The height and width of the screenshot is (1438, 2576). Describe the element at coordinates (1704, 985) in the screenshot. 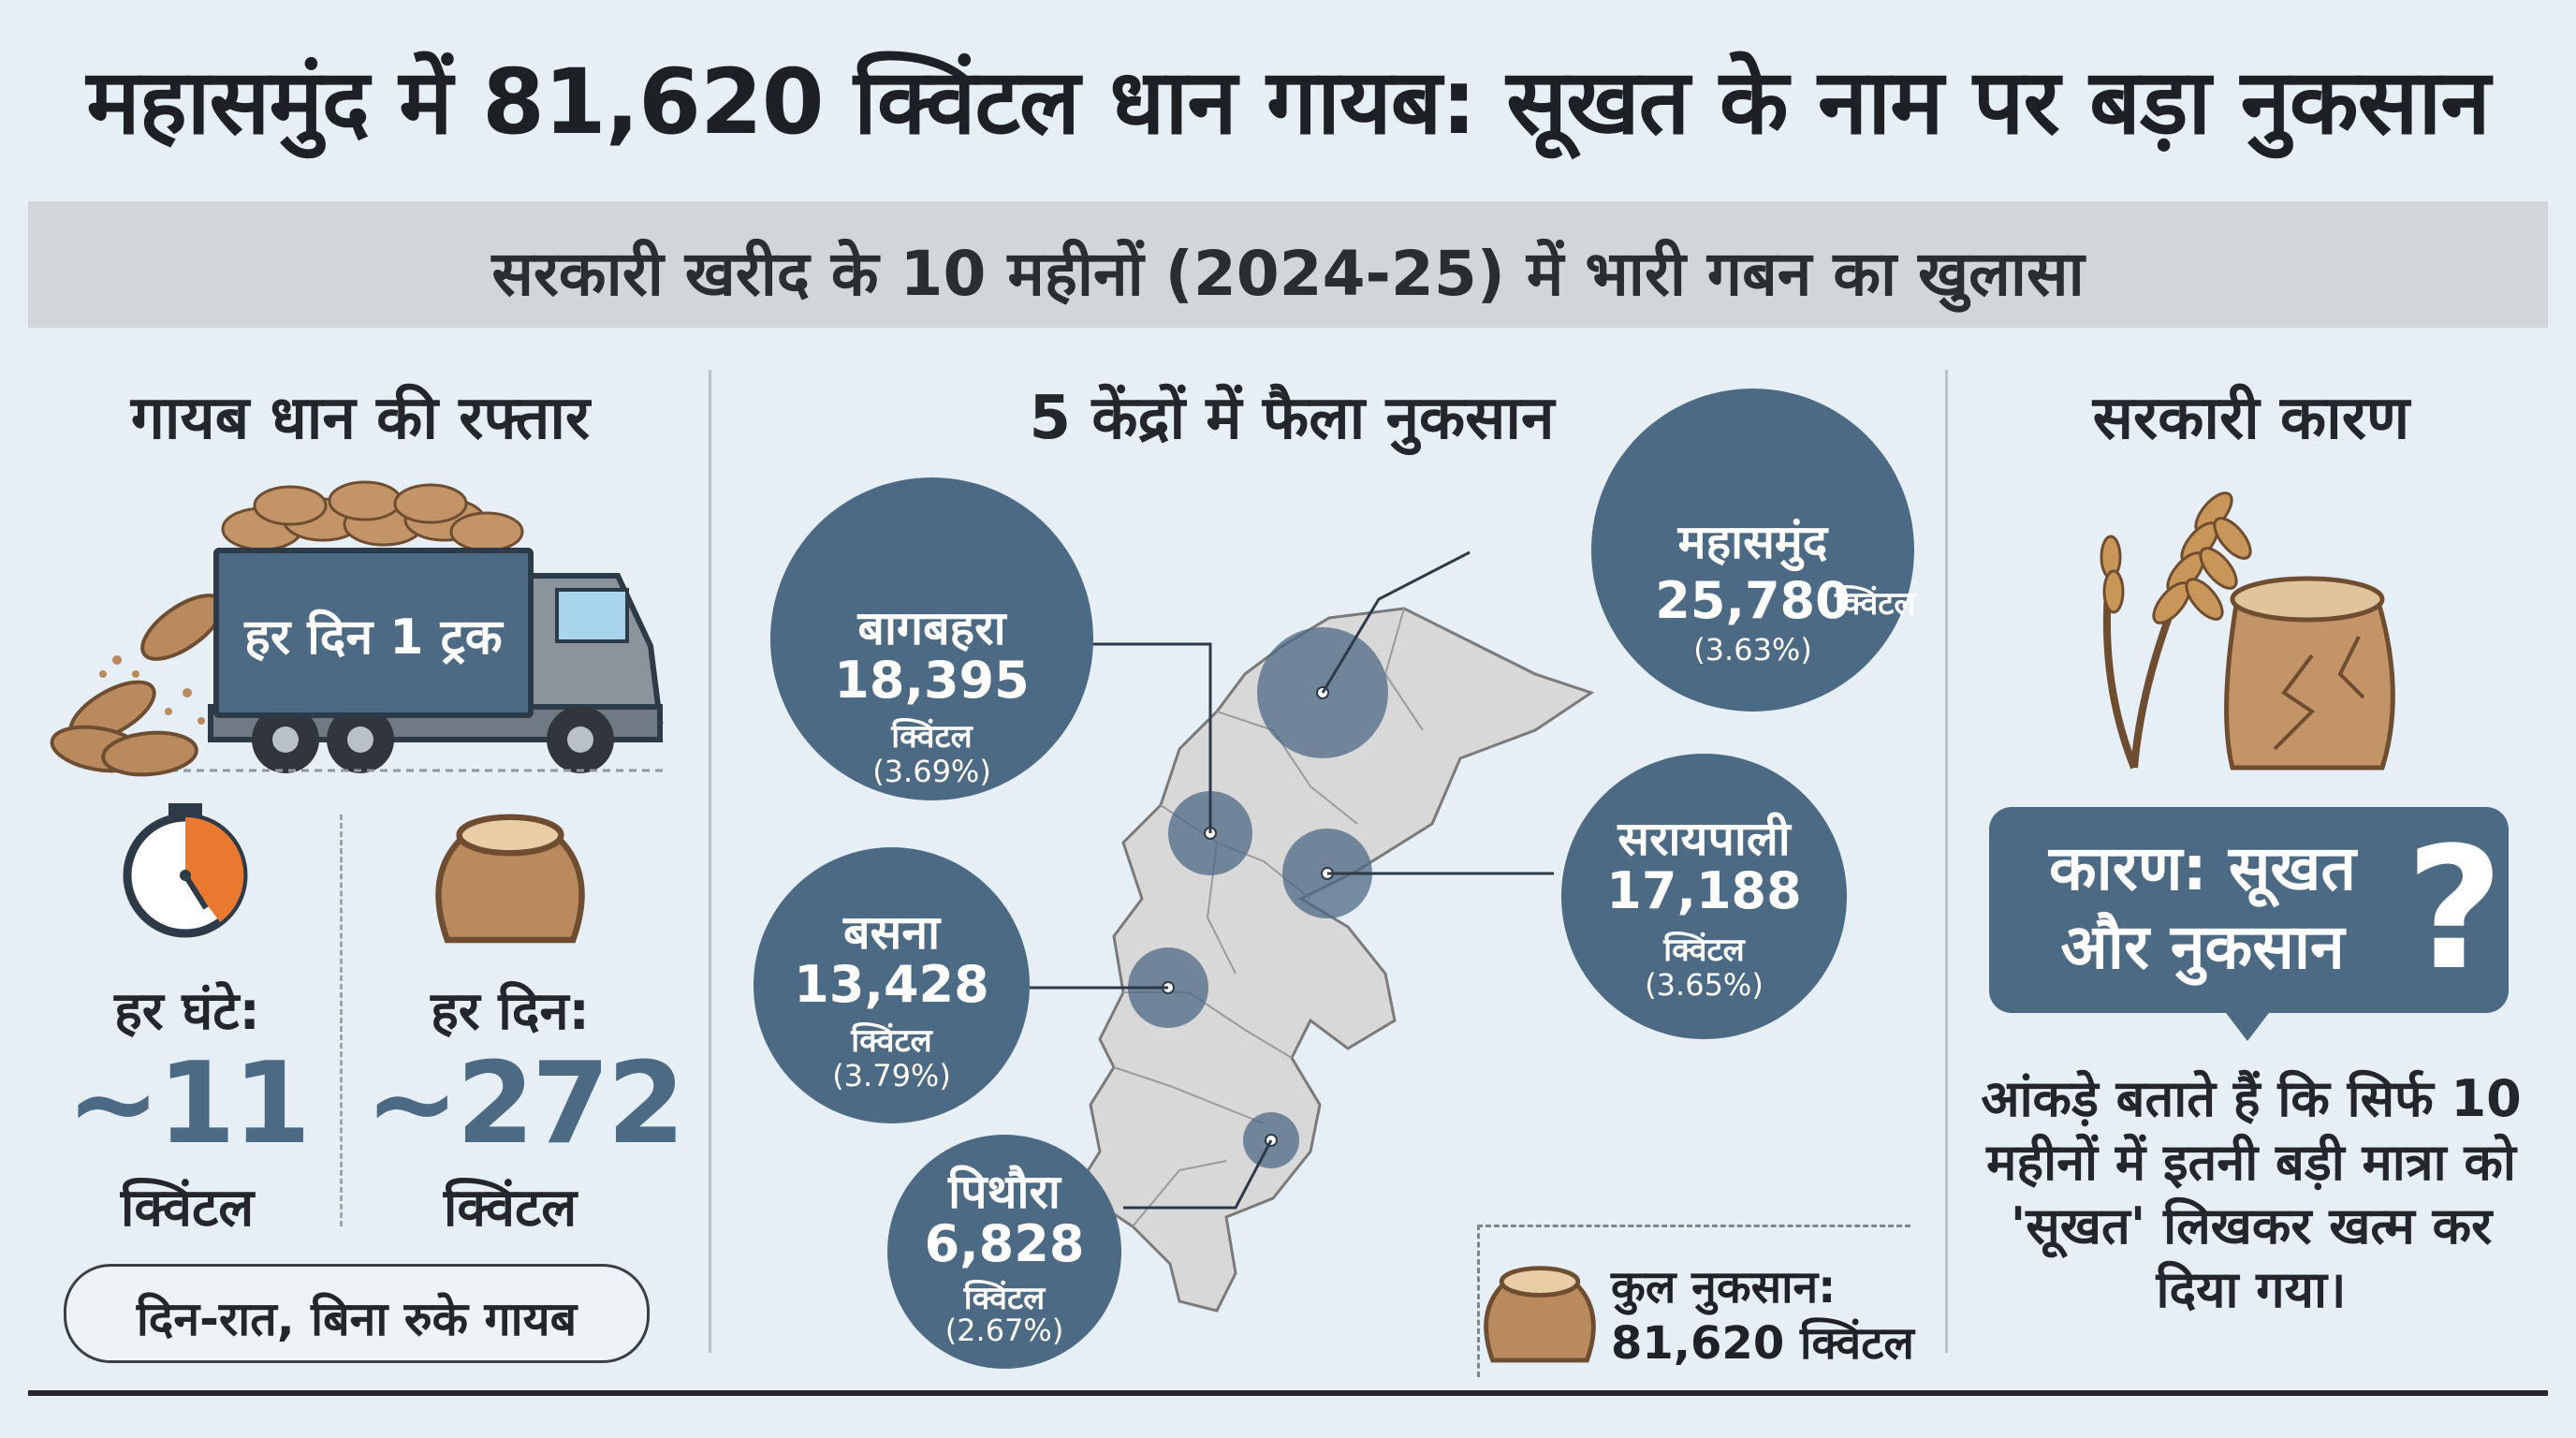

I see `center-pct: (3.65%)` at that location.